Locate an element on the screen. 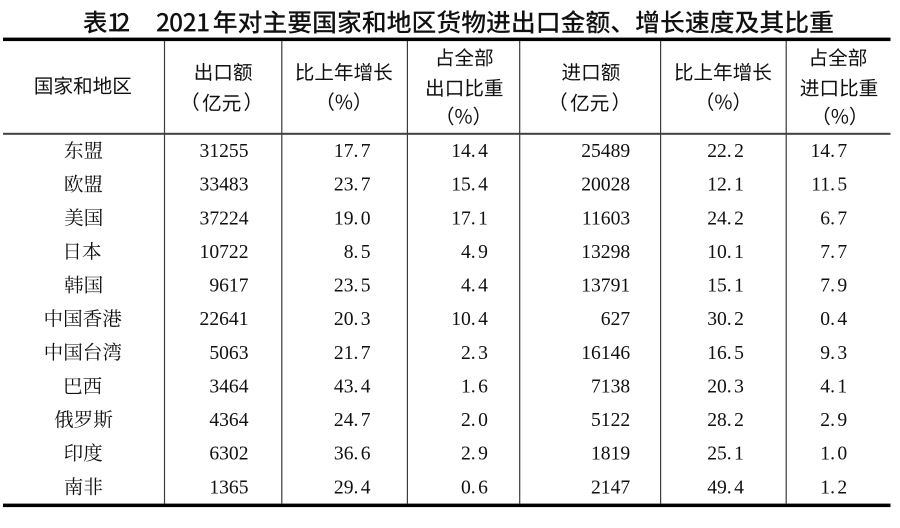  svg-text: 4364 is located at coordinates (228, 420).